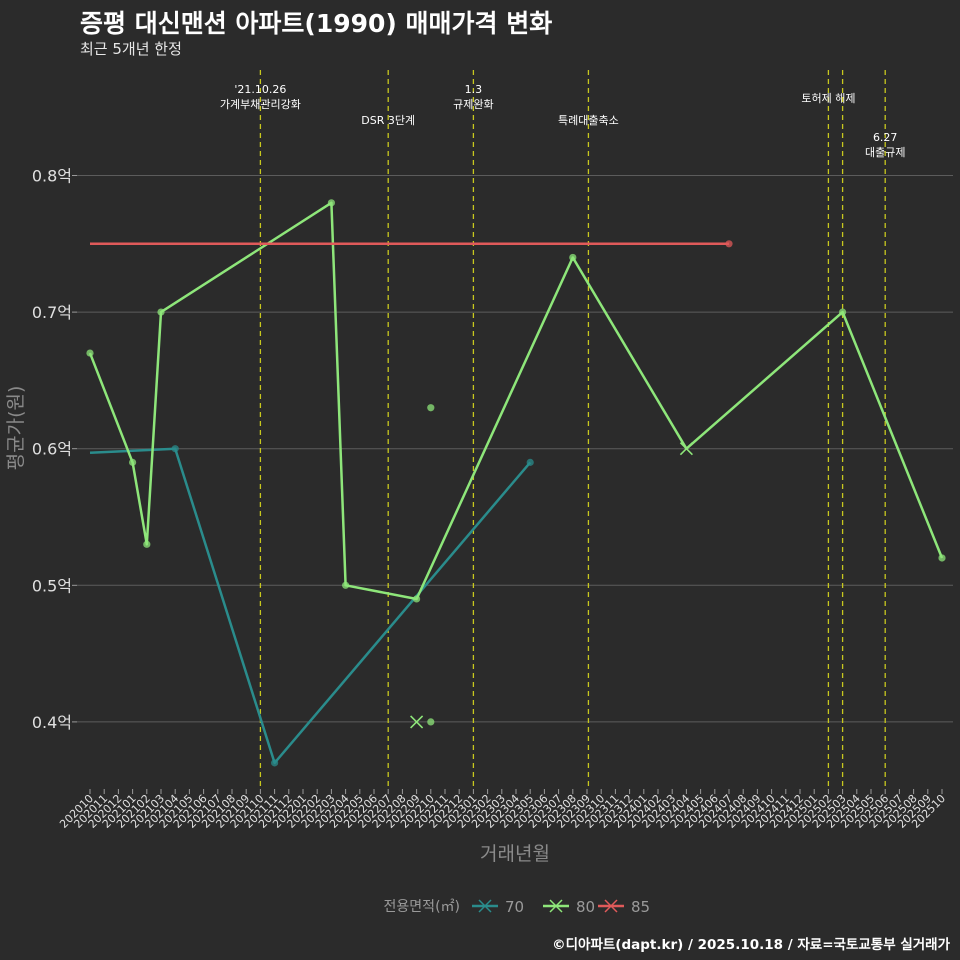 The height and width of the screenshot is (960, 960). What do you see at coordinates (52, 449) in the screenshot?
I see `y-tick-label: 0.6억` at bounding box center [52, 449].